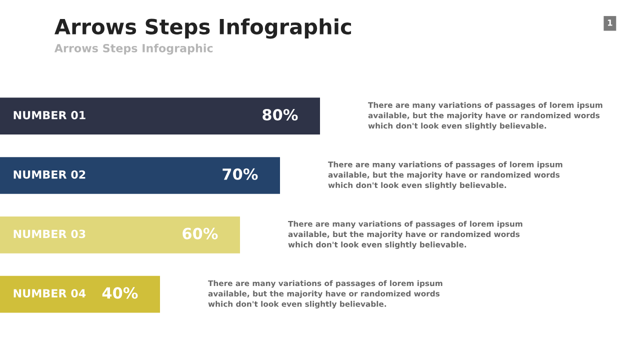 Image resolution: width=640 pixels, height=360 pixels. What do you see at coordinates (50, 115) in the screenshot?
I see `y-tick-label: NUMBER 01` at bounding box center [50, 115].